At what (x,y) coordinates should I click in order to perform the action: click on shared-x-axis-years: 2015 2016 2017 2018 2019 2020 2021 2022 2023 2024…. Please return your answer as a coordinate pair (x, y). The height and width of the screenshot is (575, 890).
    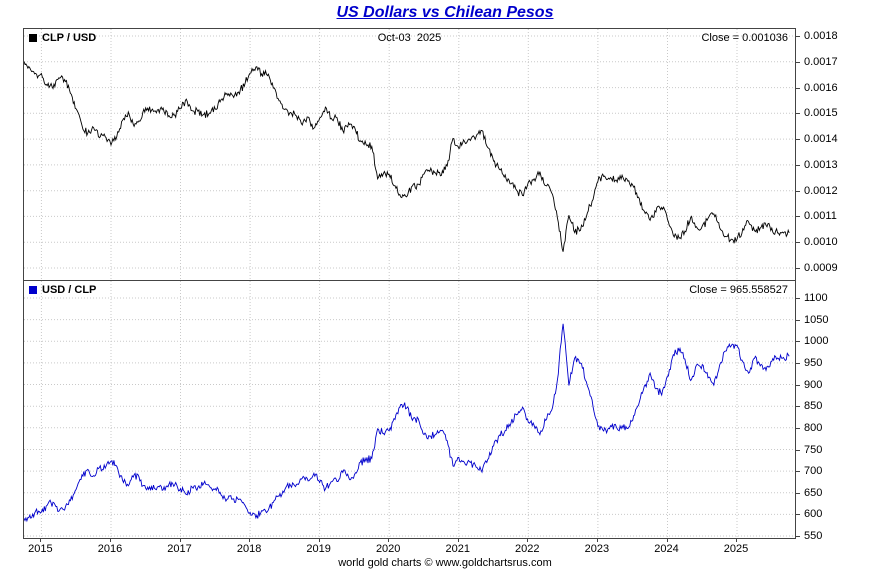
    Looking at the image, I should click on (408, 547).